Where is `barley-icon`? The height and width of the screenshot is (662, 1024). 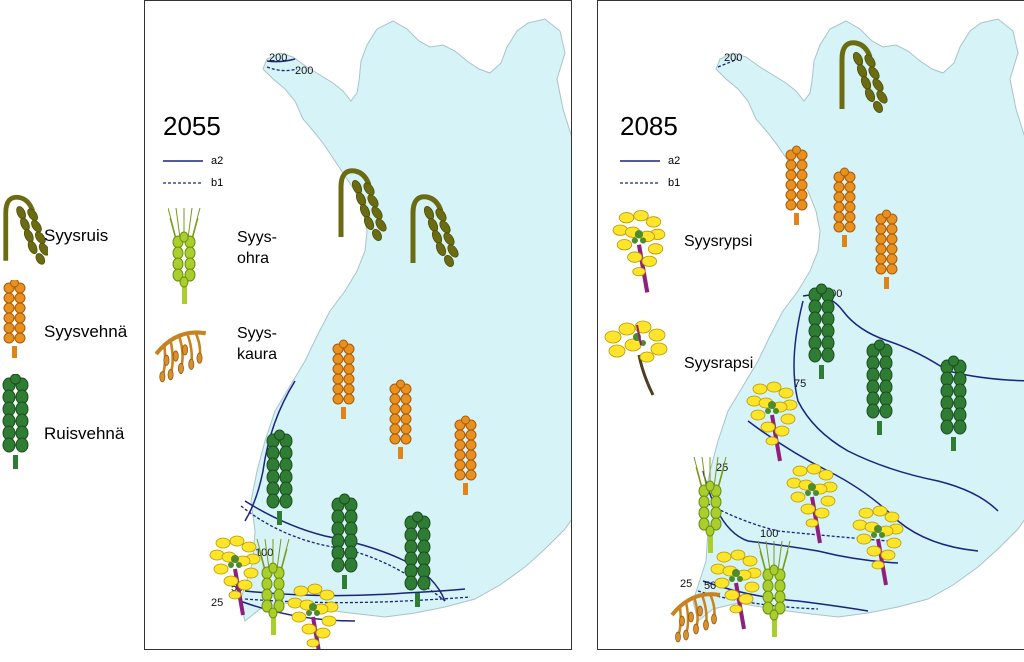
barley-icon is located at coordinates (184, 256).